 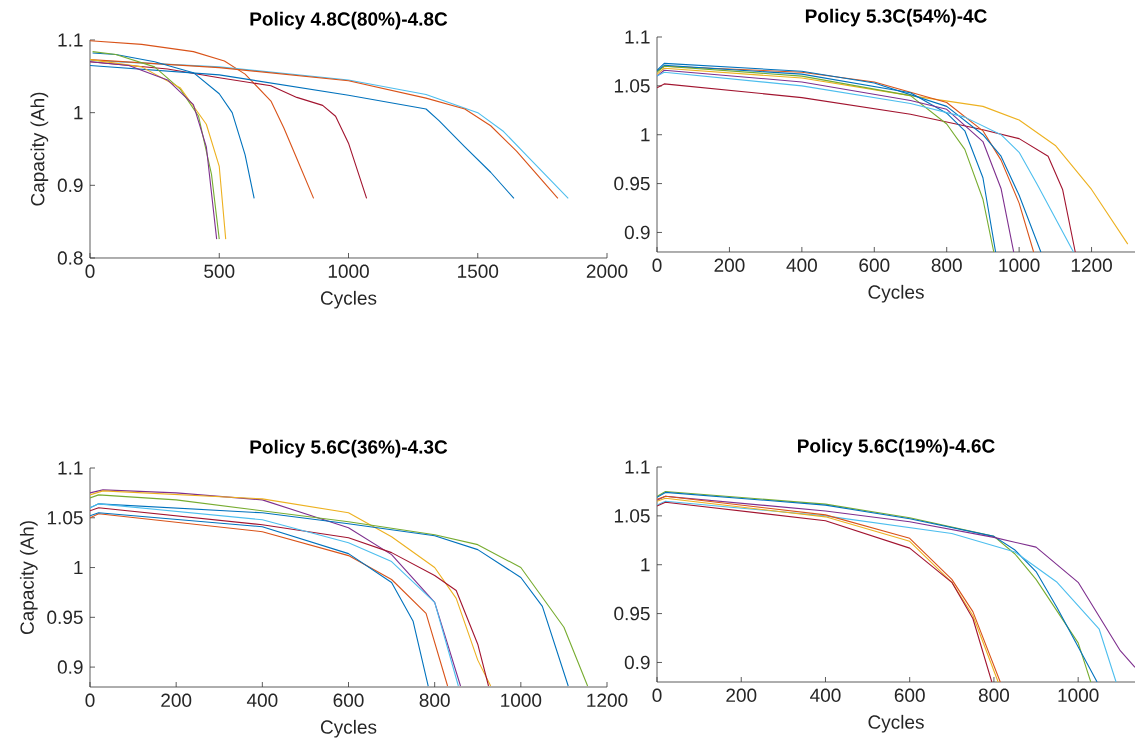 I want to click on x-tick-label: 2000, so click(x=607, y=271).